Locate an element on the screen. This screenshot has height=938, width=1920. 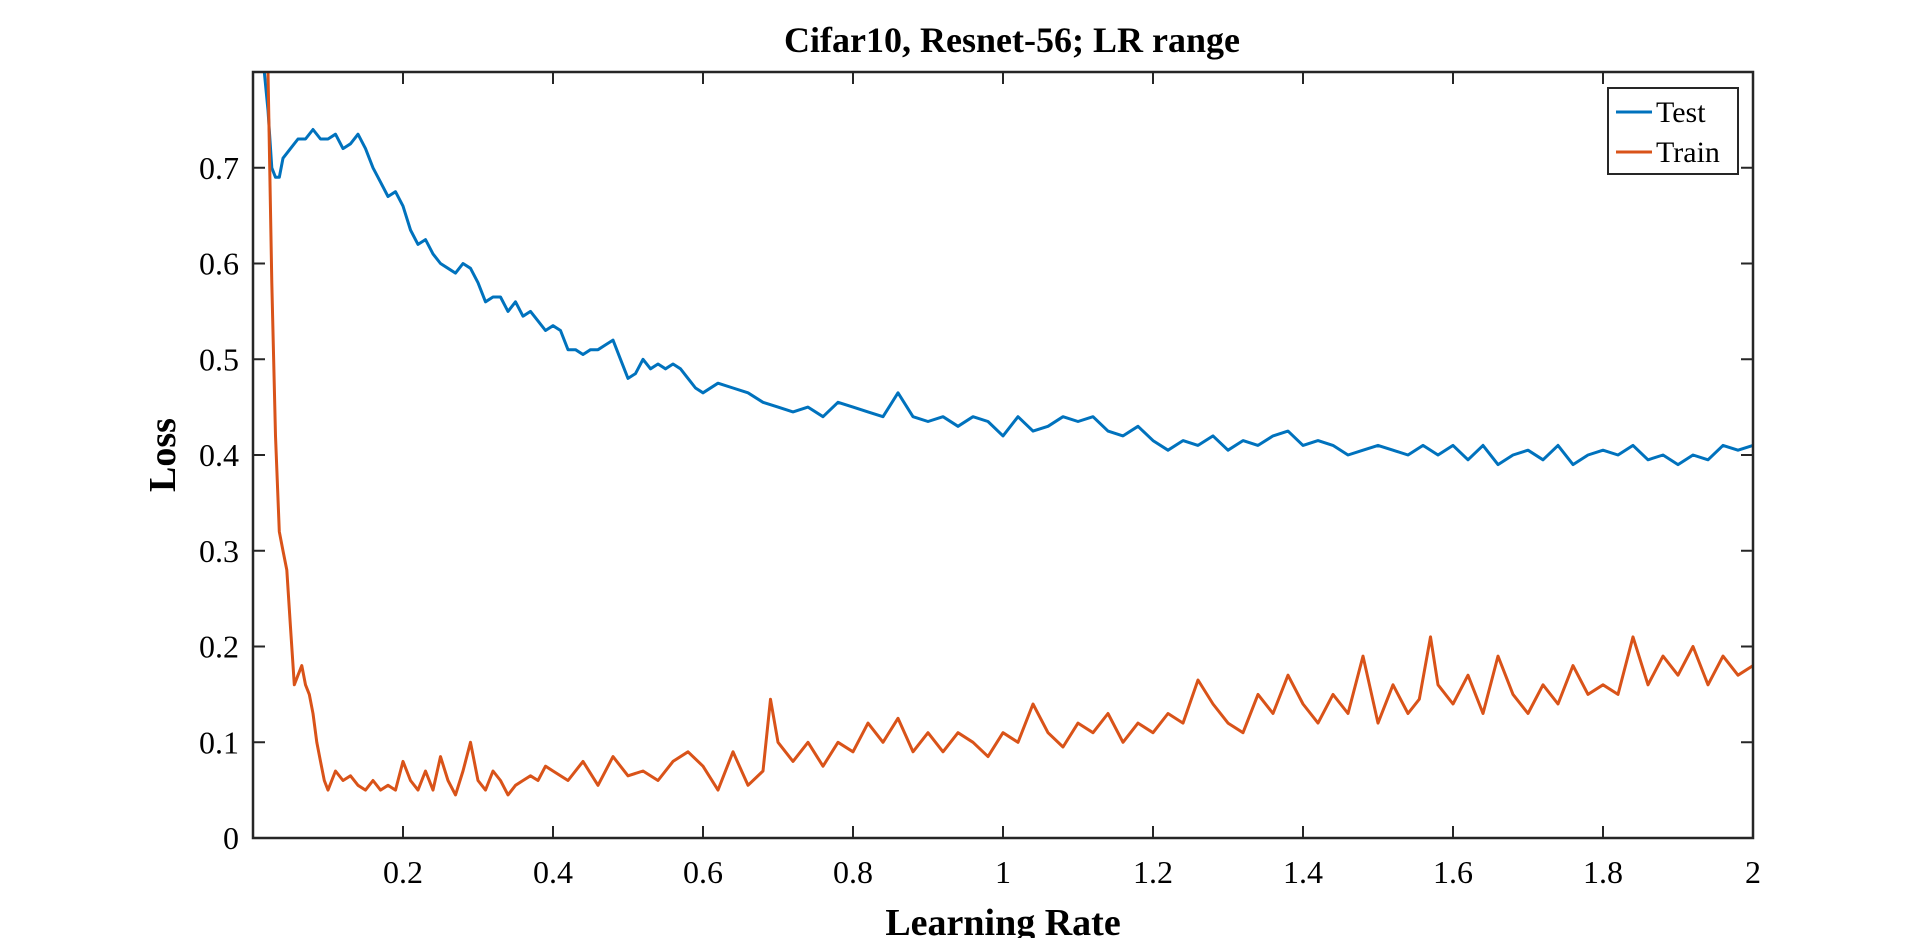
x-tick-label: 2 is located at coordinates (1753, 872).